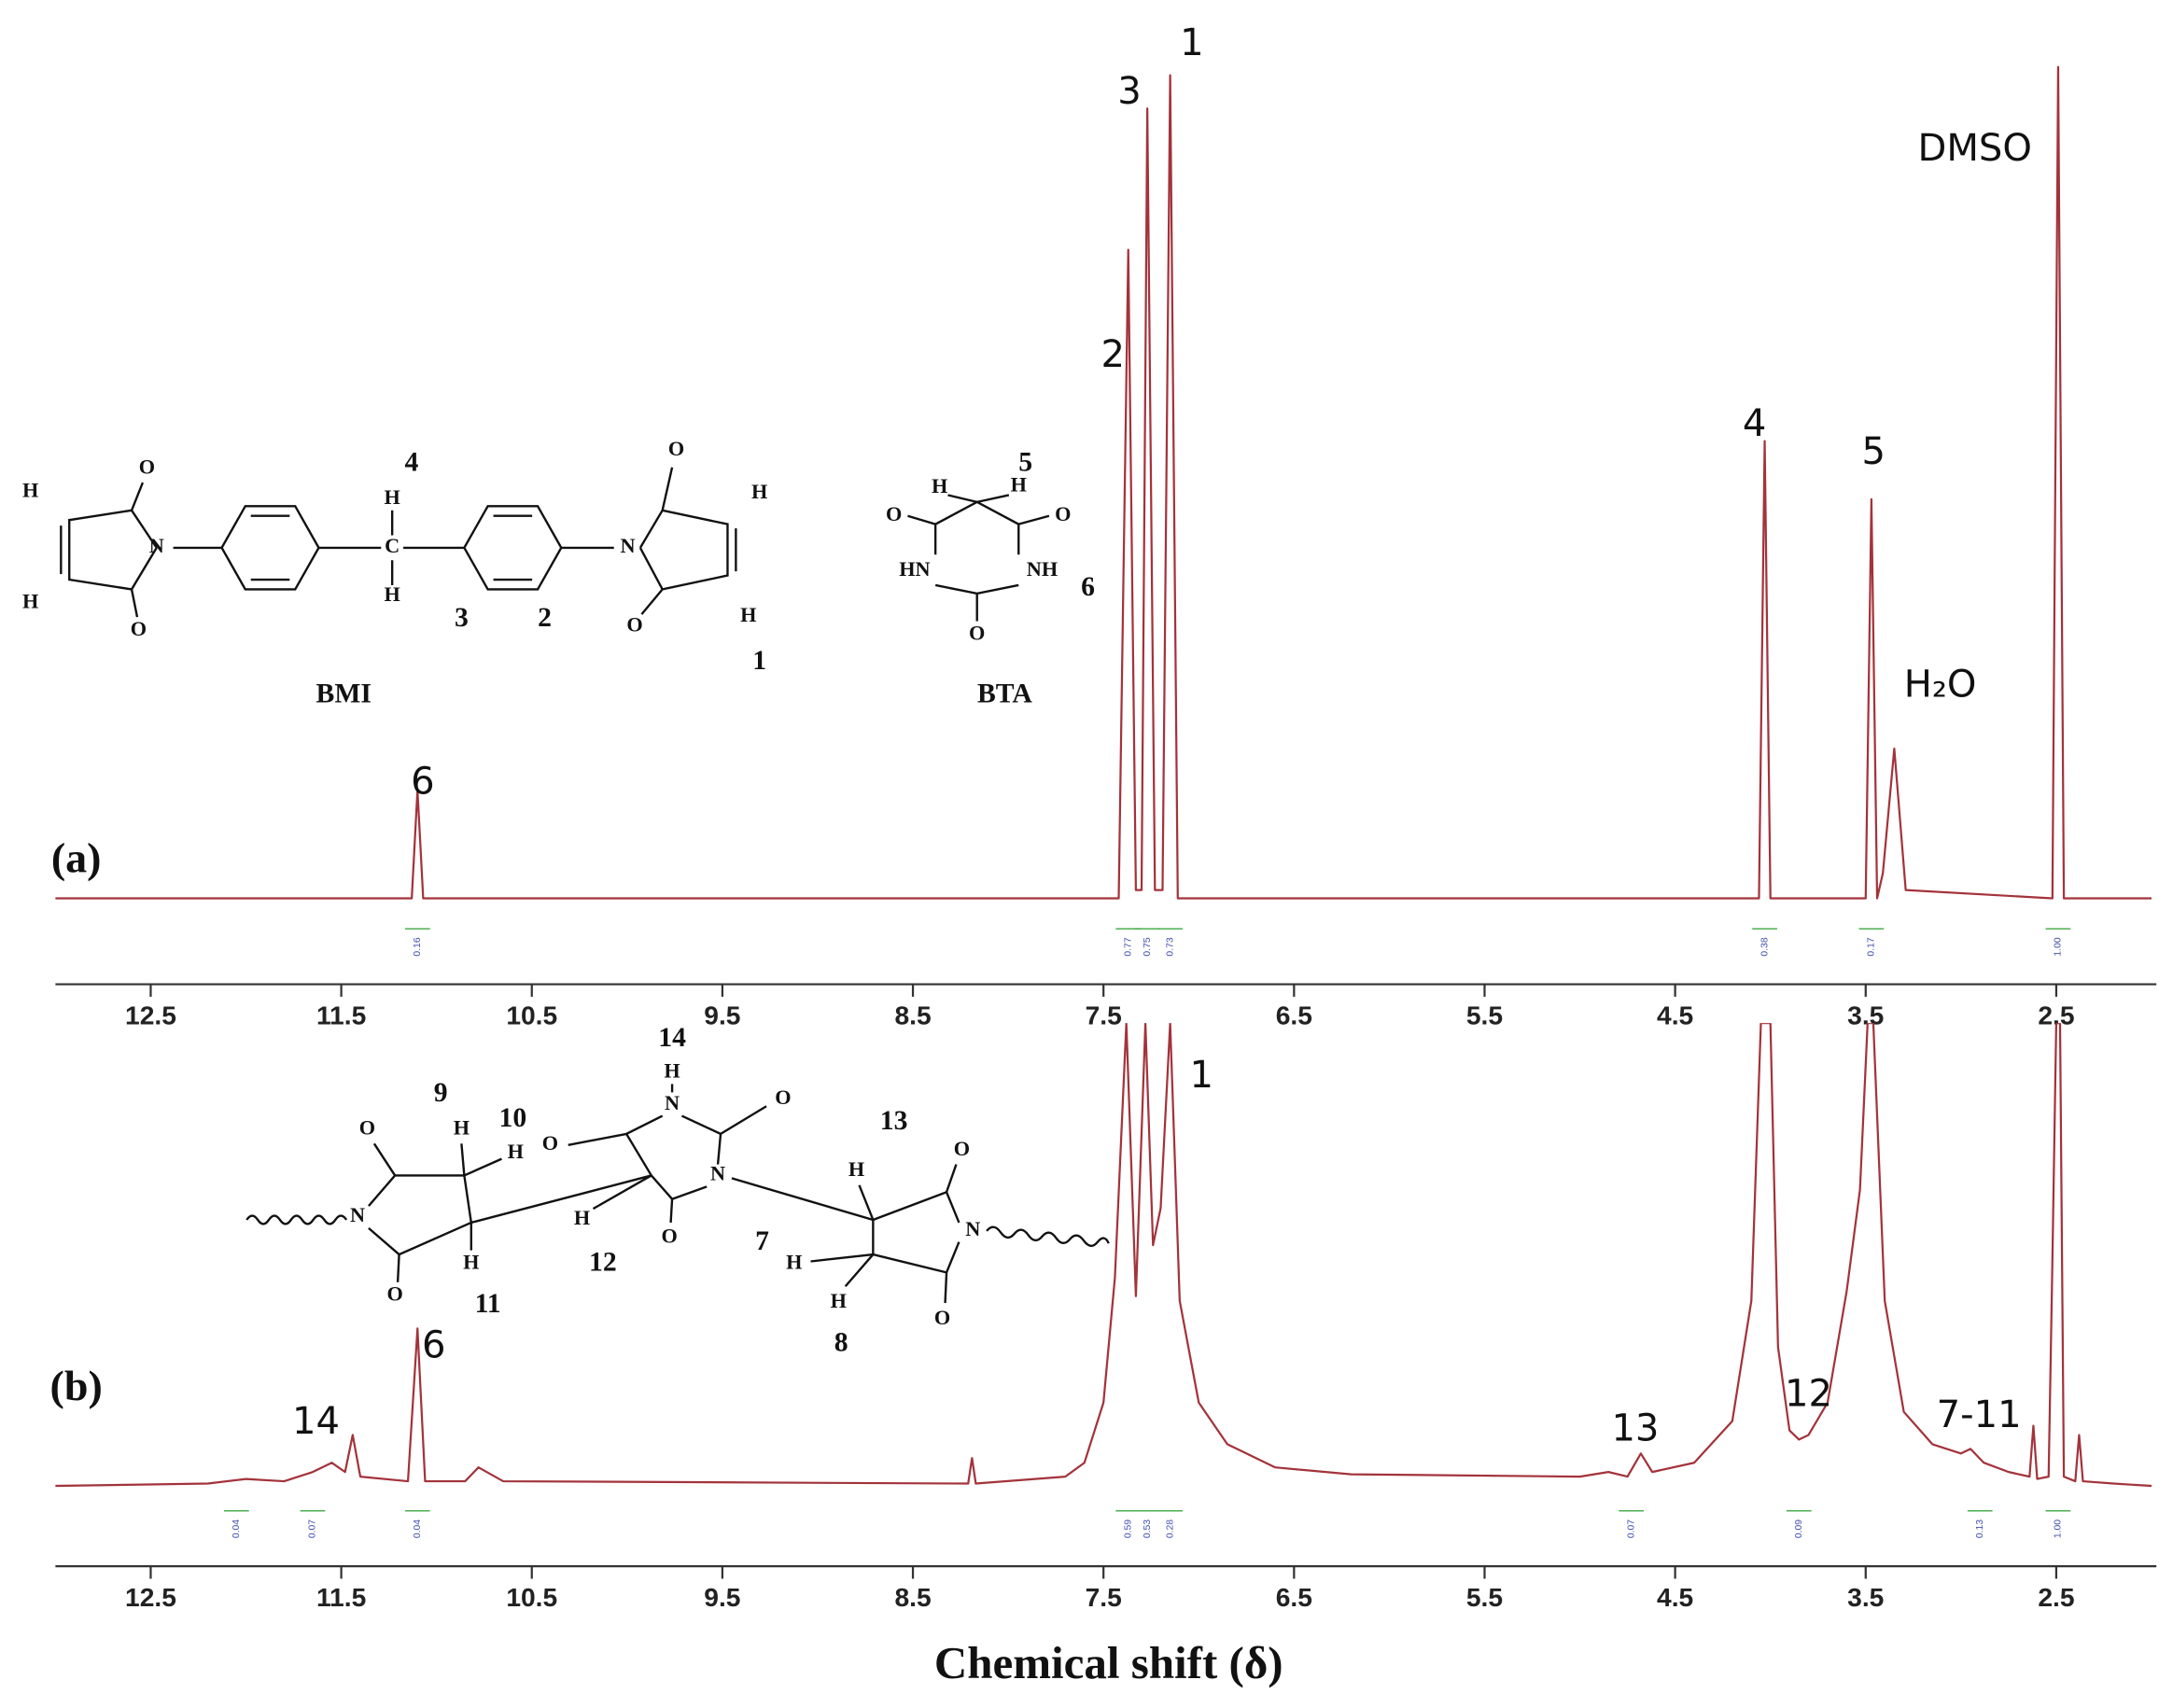 This screenshot has width=2173, height=1708. I want to click on position-number: 12, so click(603, 1262).